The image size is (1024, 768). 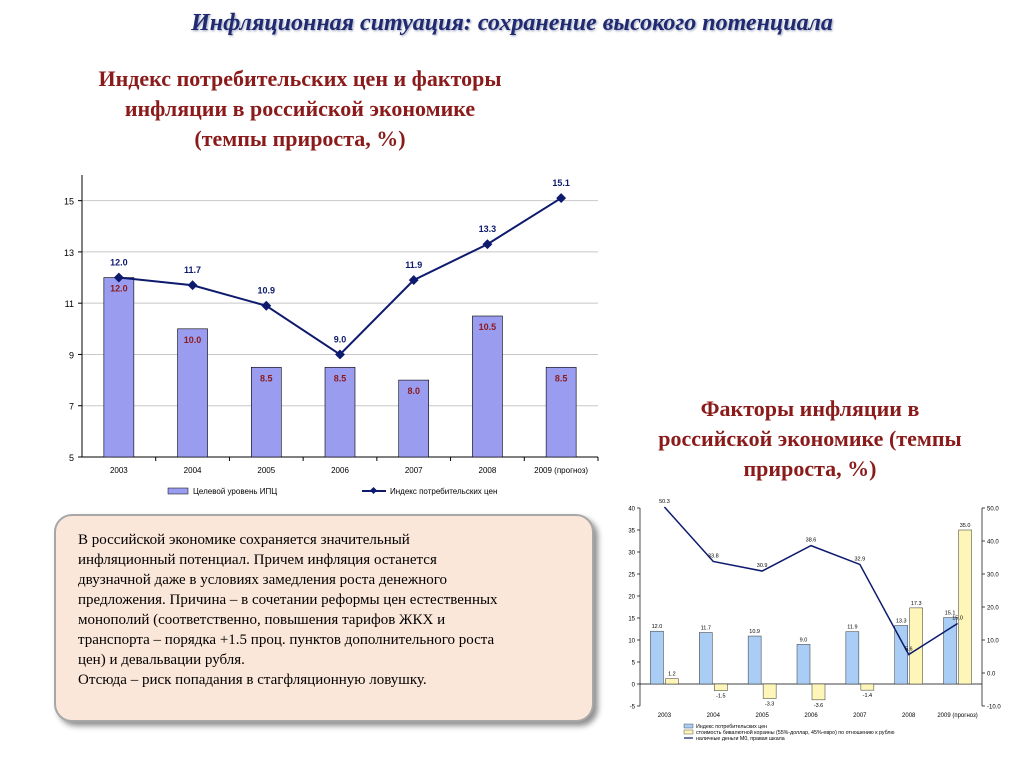 I want to click on chart2-heading-line: российской экономике (темпы, so click(x=810, y=438).